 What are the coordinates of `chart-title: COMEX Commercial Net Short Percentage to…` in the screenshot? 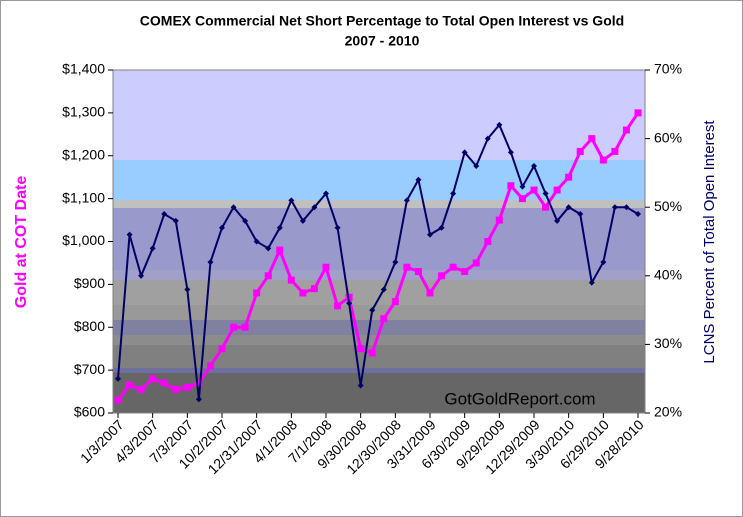 It's located at (382, 21).